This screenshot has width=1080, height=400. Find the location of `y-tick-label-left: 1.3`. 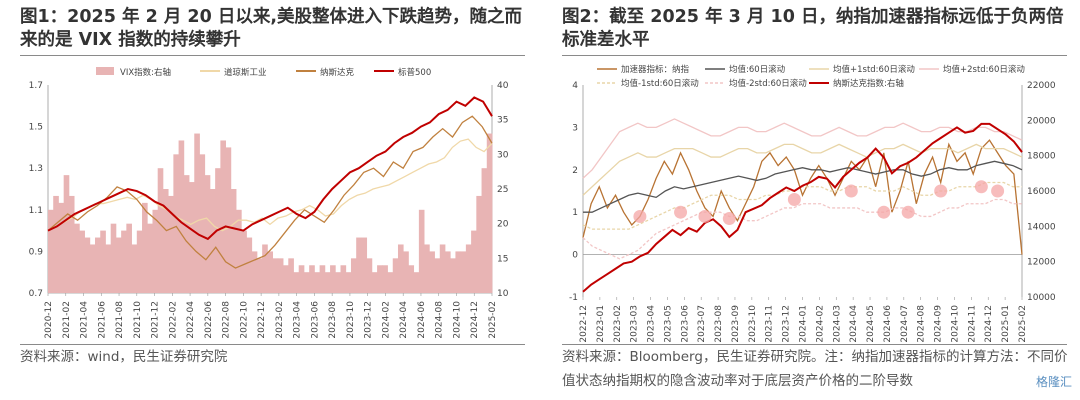

y-tick-label-left: 1.3 is located at coordinates (36, 169).